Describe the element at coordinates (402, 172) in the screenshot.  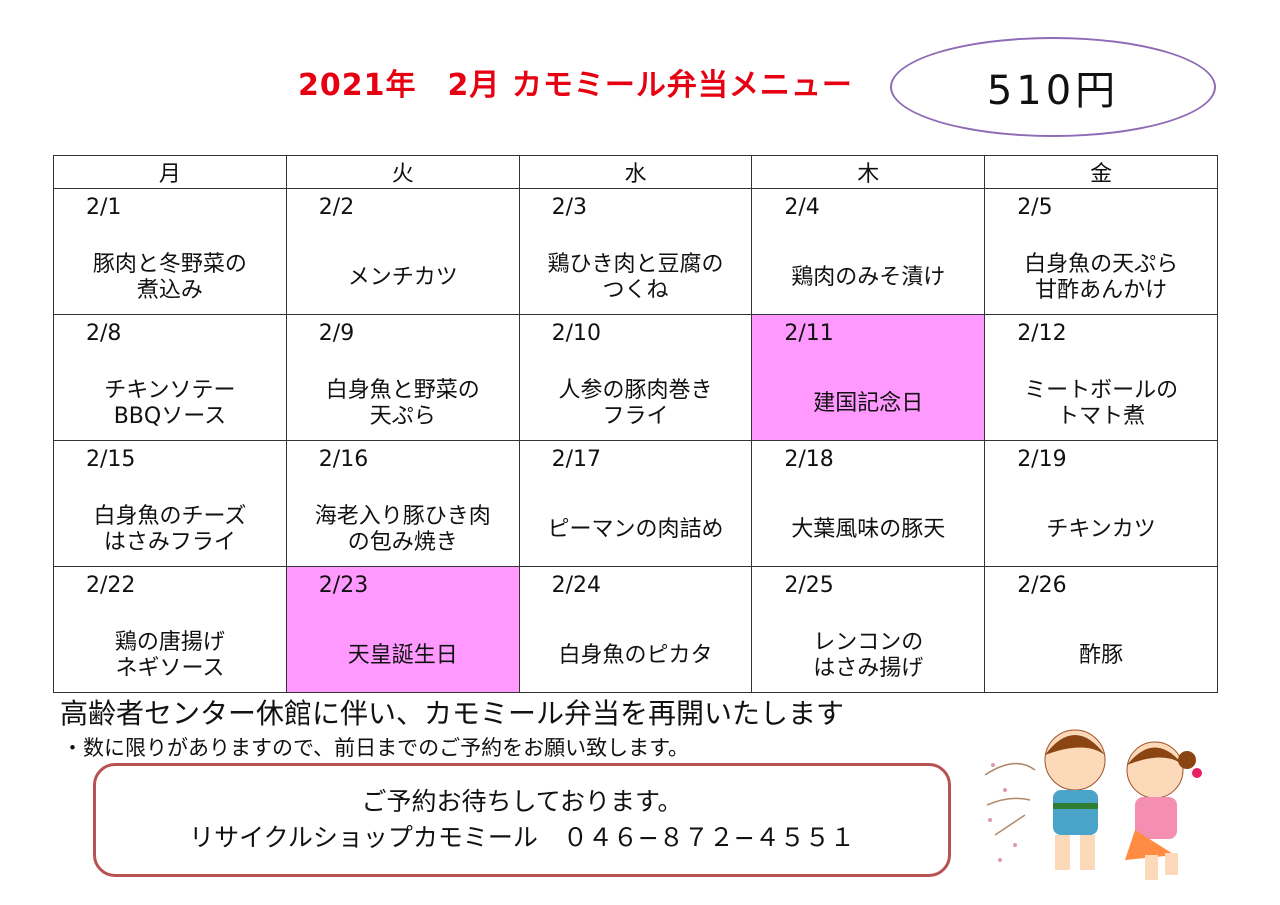
I see `weekday-header: 火` at that location.